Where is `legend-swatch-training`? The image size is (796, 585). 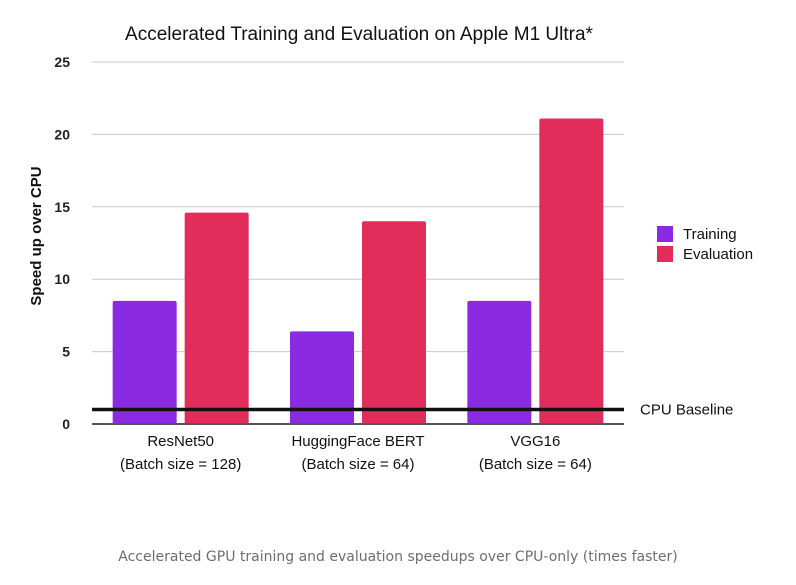 legend-swatch-training is located at coordinates (665, 234).